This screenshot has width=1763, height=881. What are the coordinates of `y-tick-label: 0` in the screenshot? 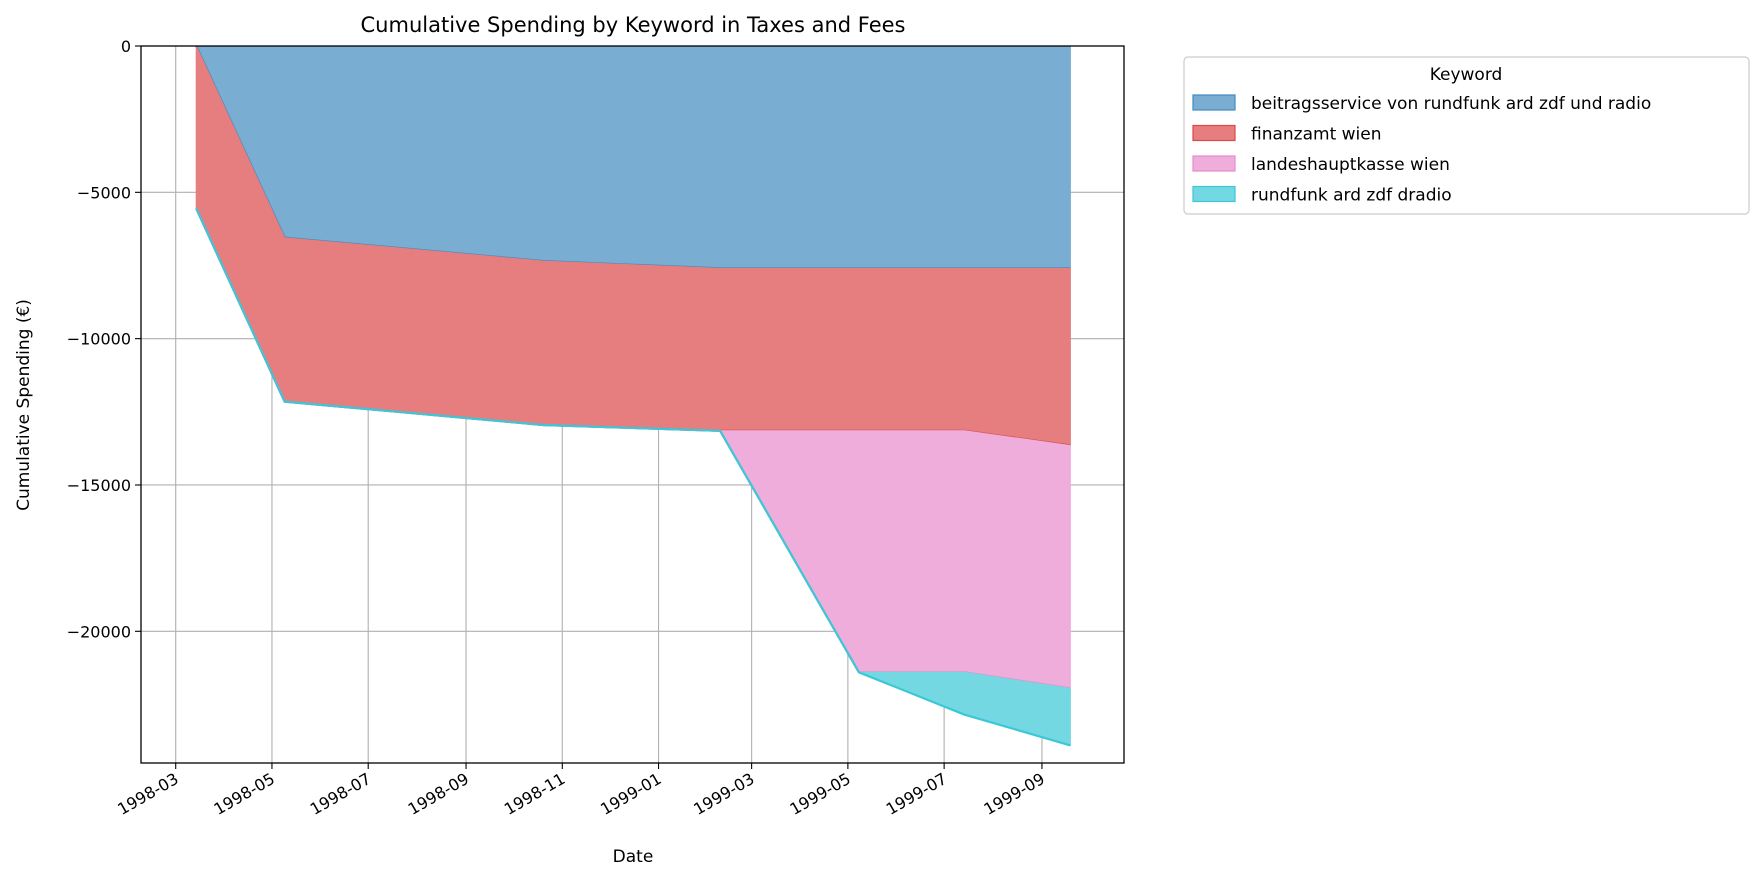 It's located at (126, 46).